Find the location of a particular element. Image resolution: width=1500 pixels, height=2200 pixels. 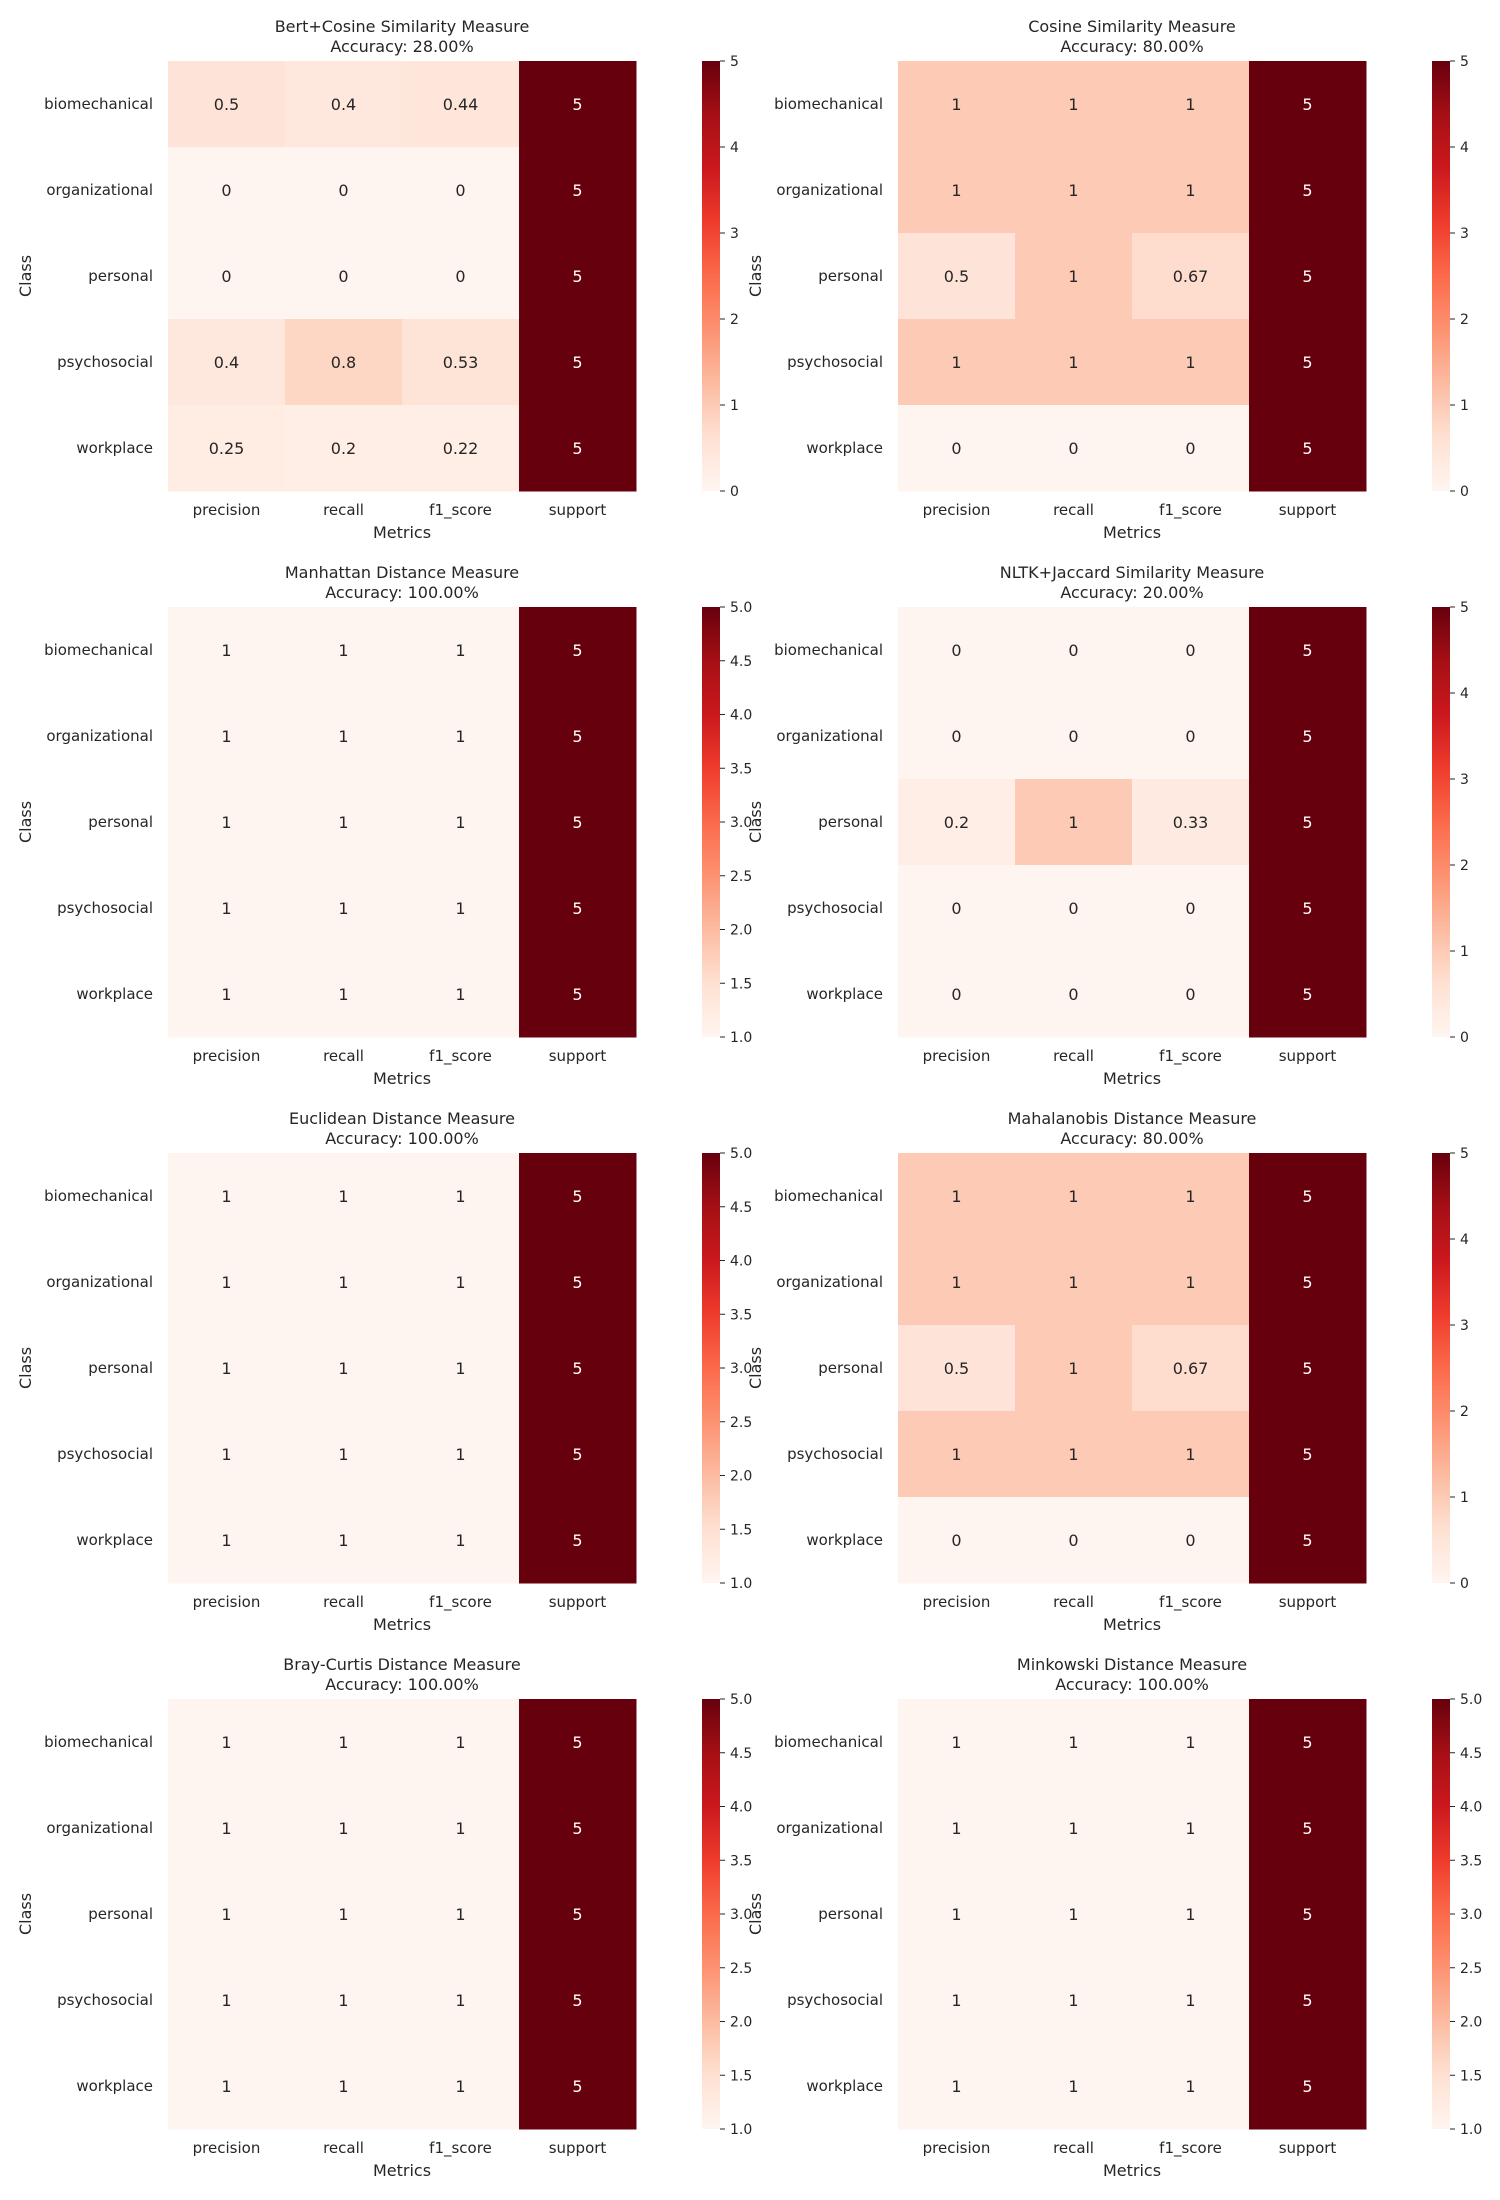

colorbar-tick-label: 4.0 is located at coordinates (741, 1808).